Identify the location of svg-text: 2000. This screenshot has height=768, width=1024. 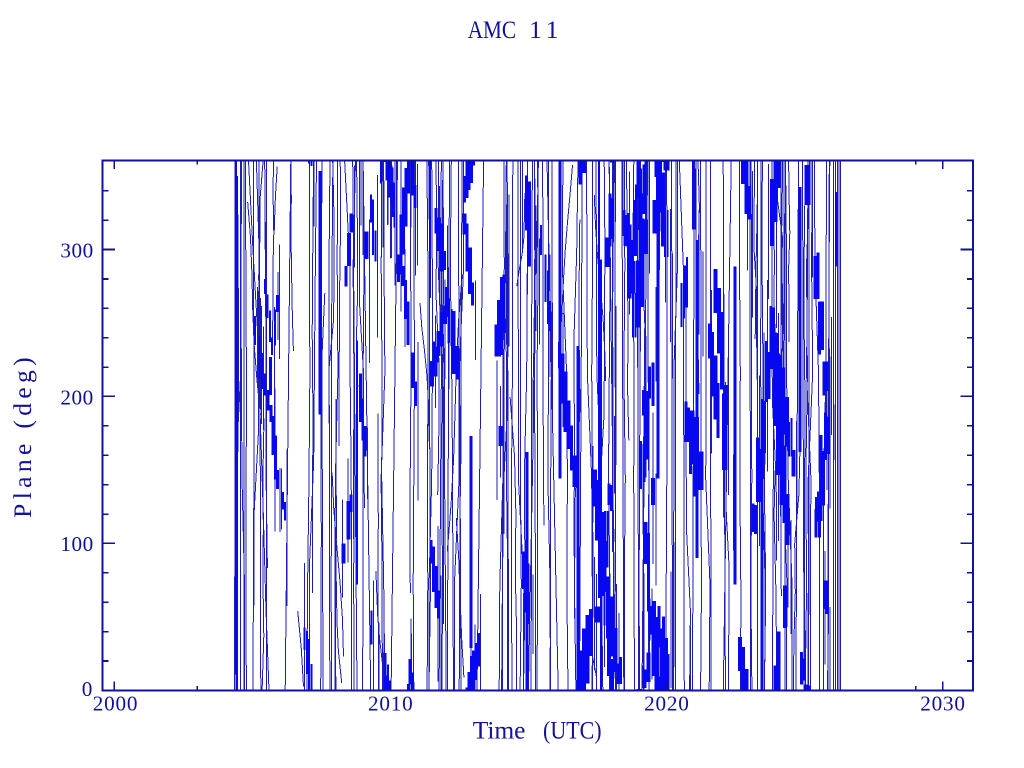
(115, 703).